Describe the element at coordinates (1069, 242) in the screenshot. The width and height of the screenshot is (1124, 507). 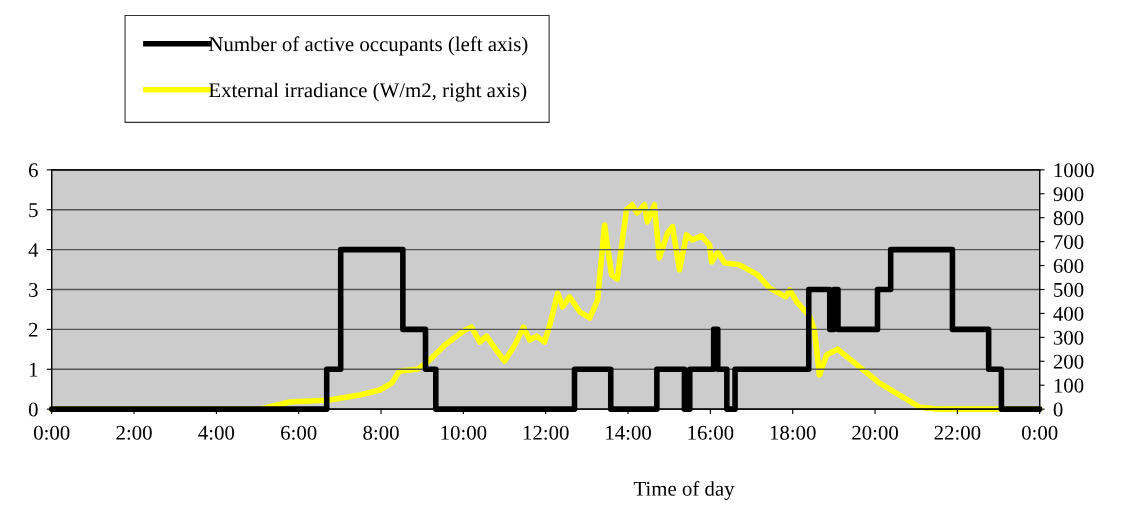
I see `y2-tick-label: 700` at that location.